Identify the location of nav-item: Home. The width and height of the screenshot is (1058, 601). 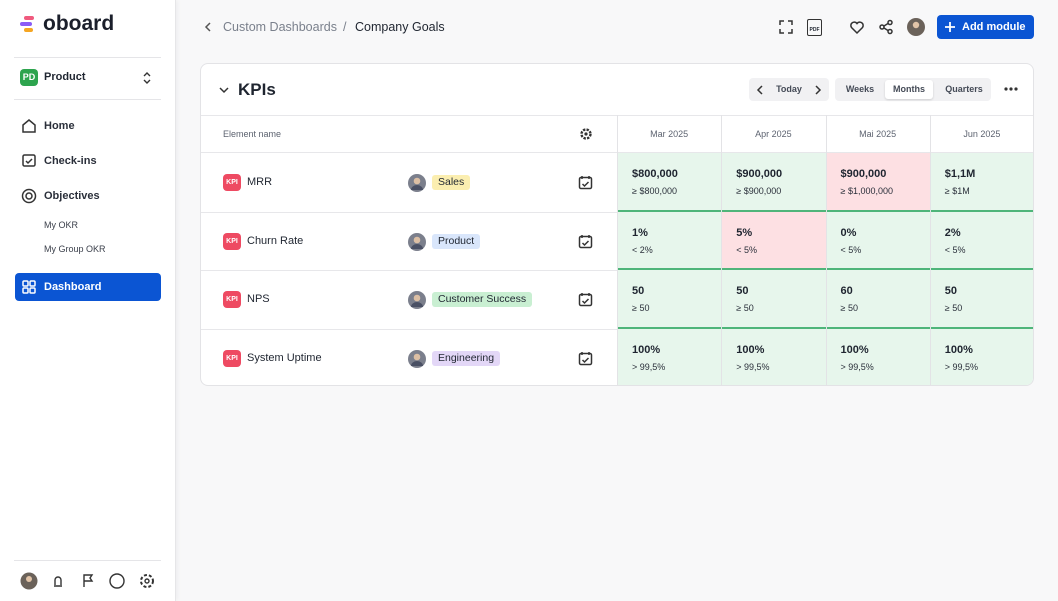
(59, 126).